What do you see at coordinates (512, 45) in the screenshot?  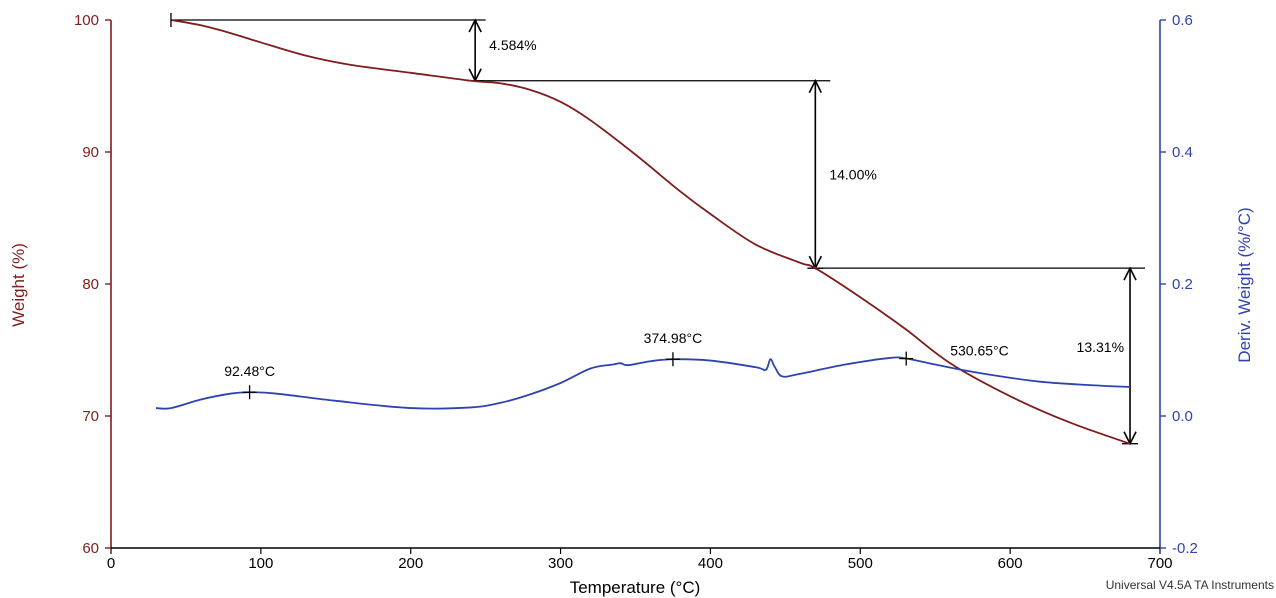 I see `step-annotation-label: 4.584%` at bounding box center [512, 45].